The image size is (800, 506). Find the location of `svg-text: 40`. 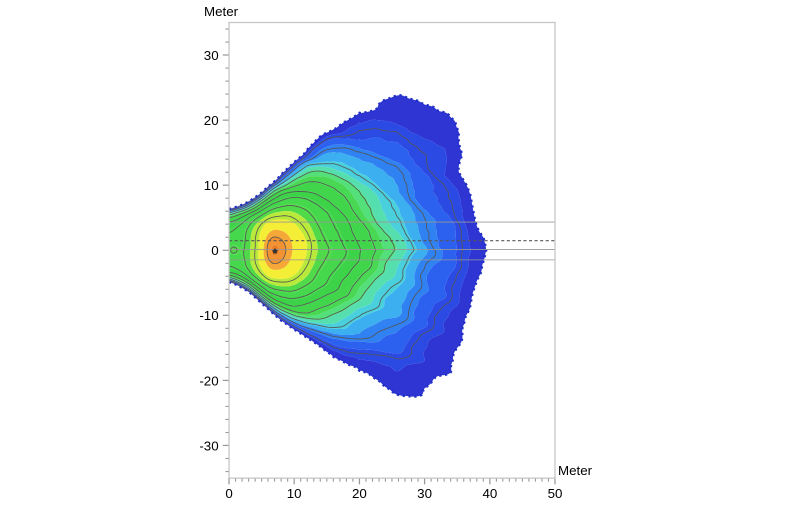

svg-text: 40 is located at coordinates (489, 493).